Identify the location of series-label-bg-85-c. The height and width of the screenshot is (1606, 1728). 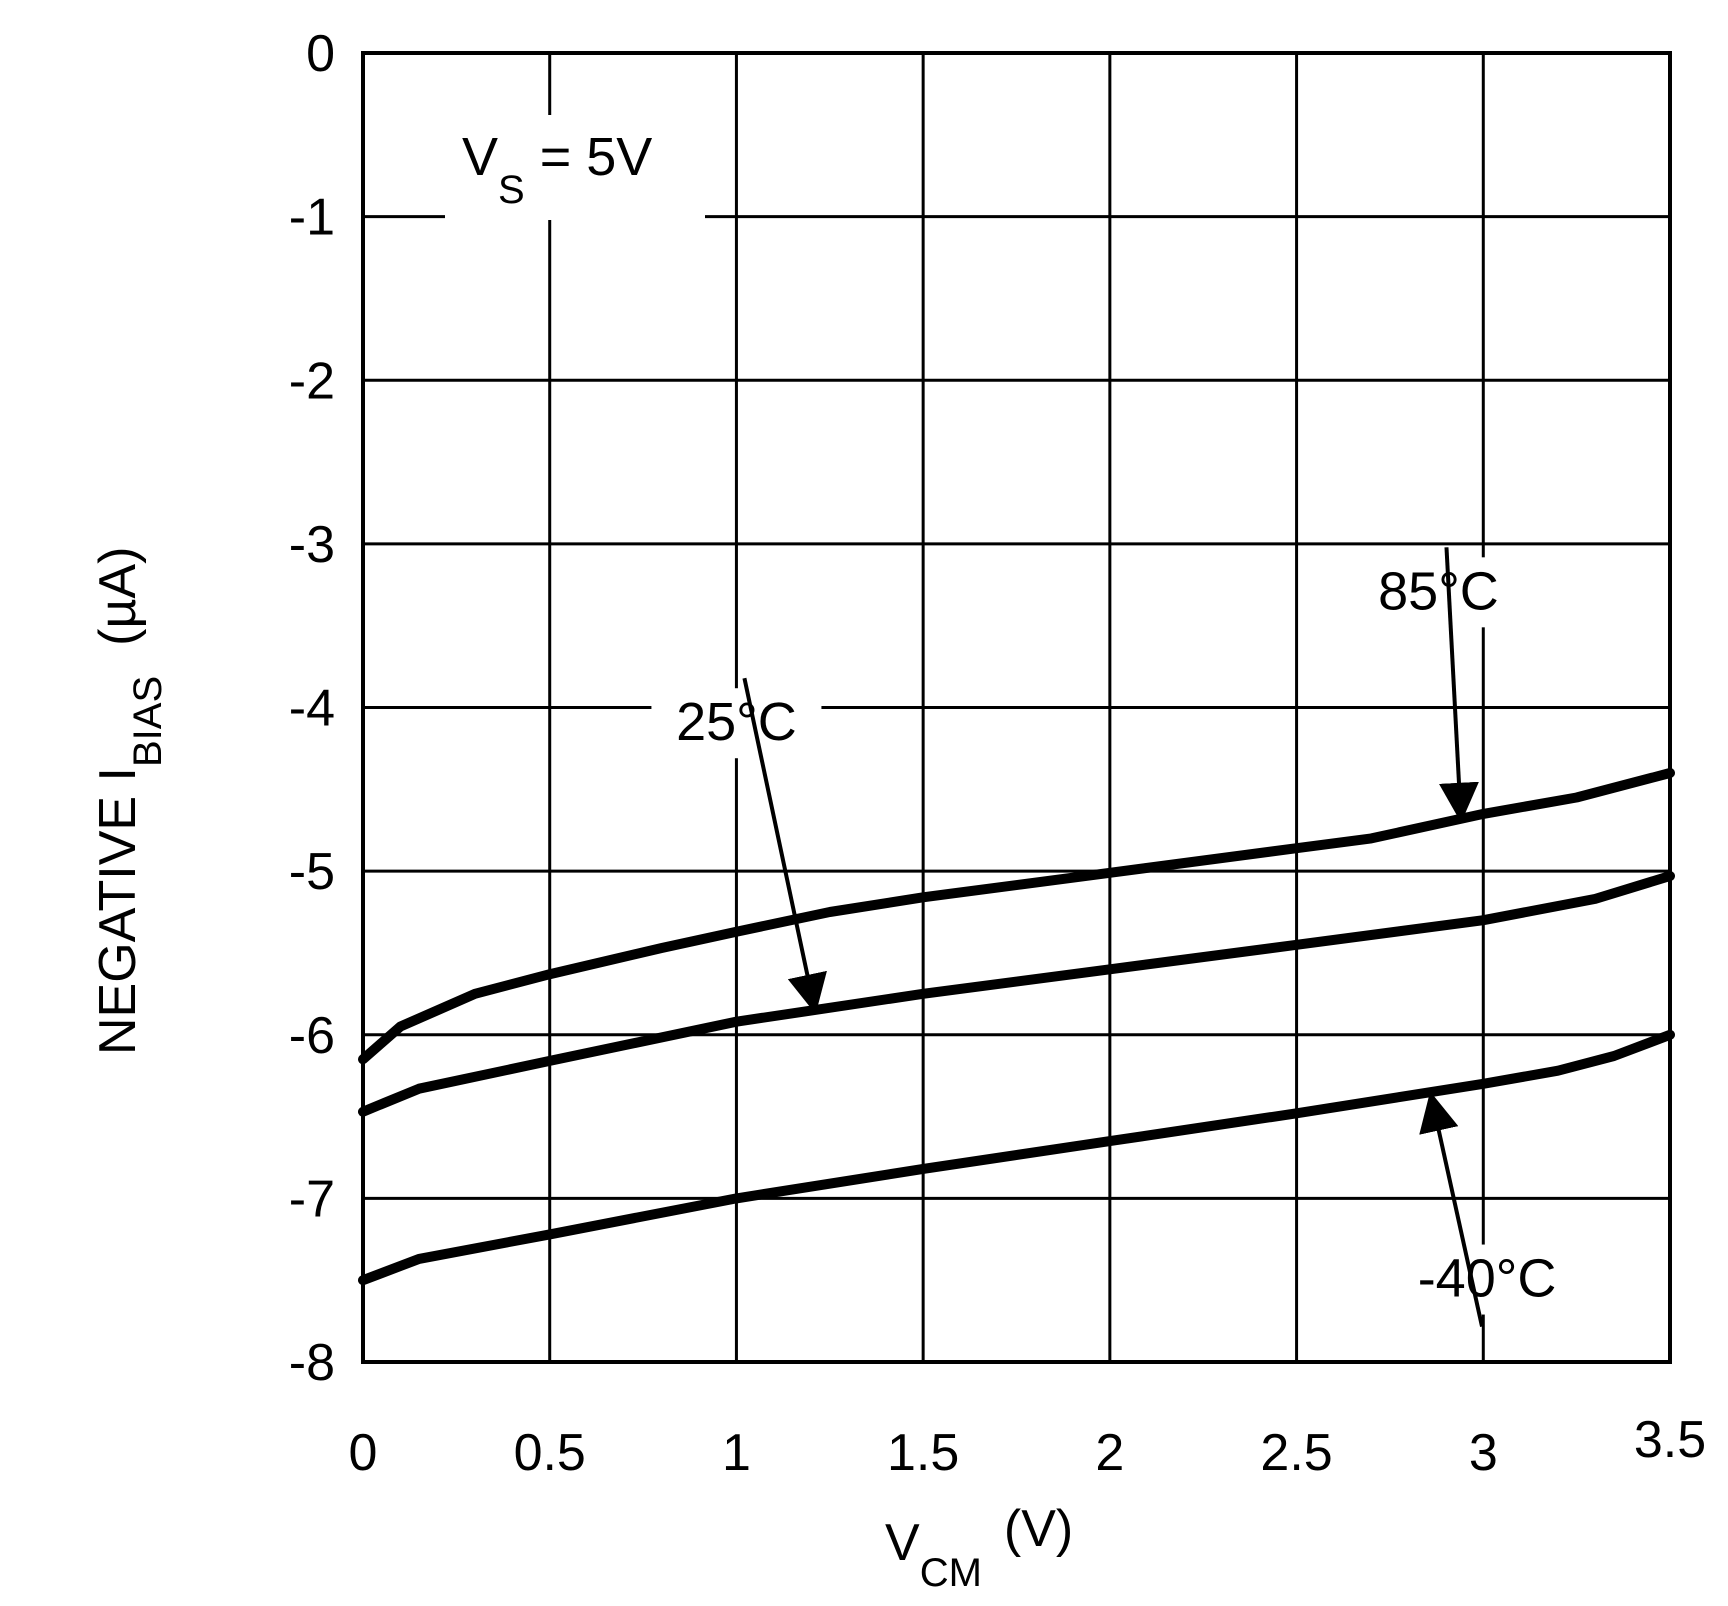
(1438, 592).